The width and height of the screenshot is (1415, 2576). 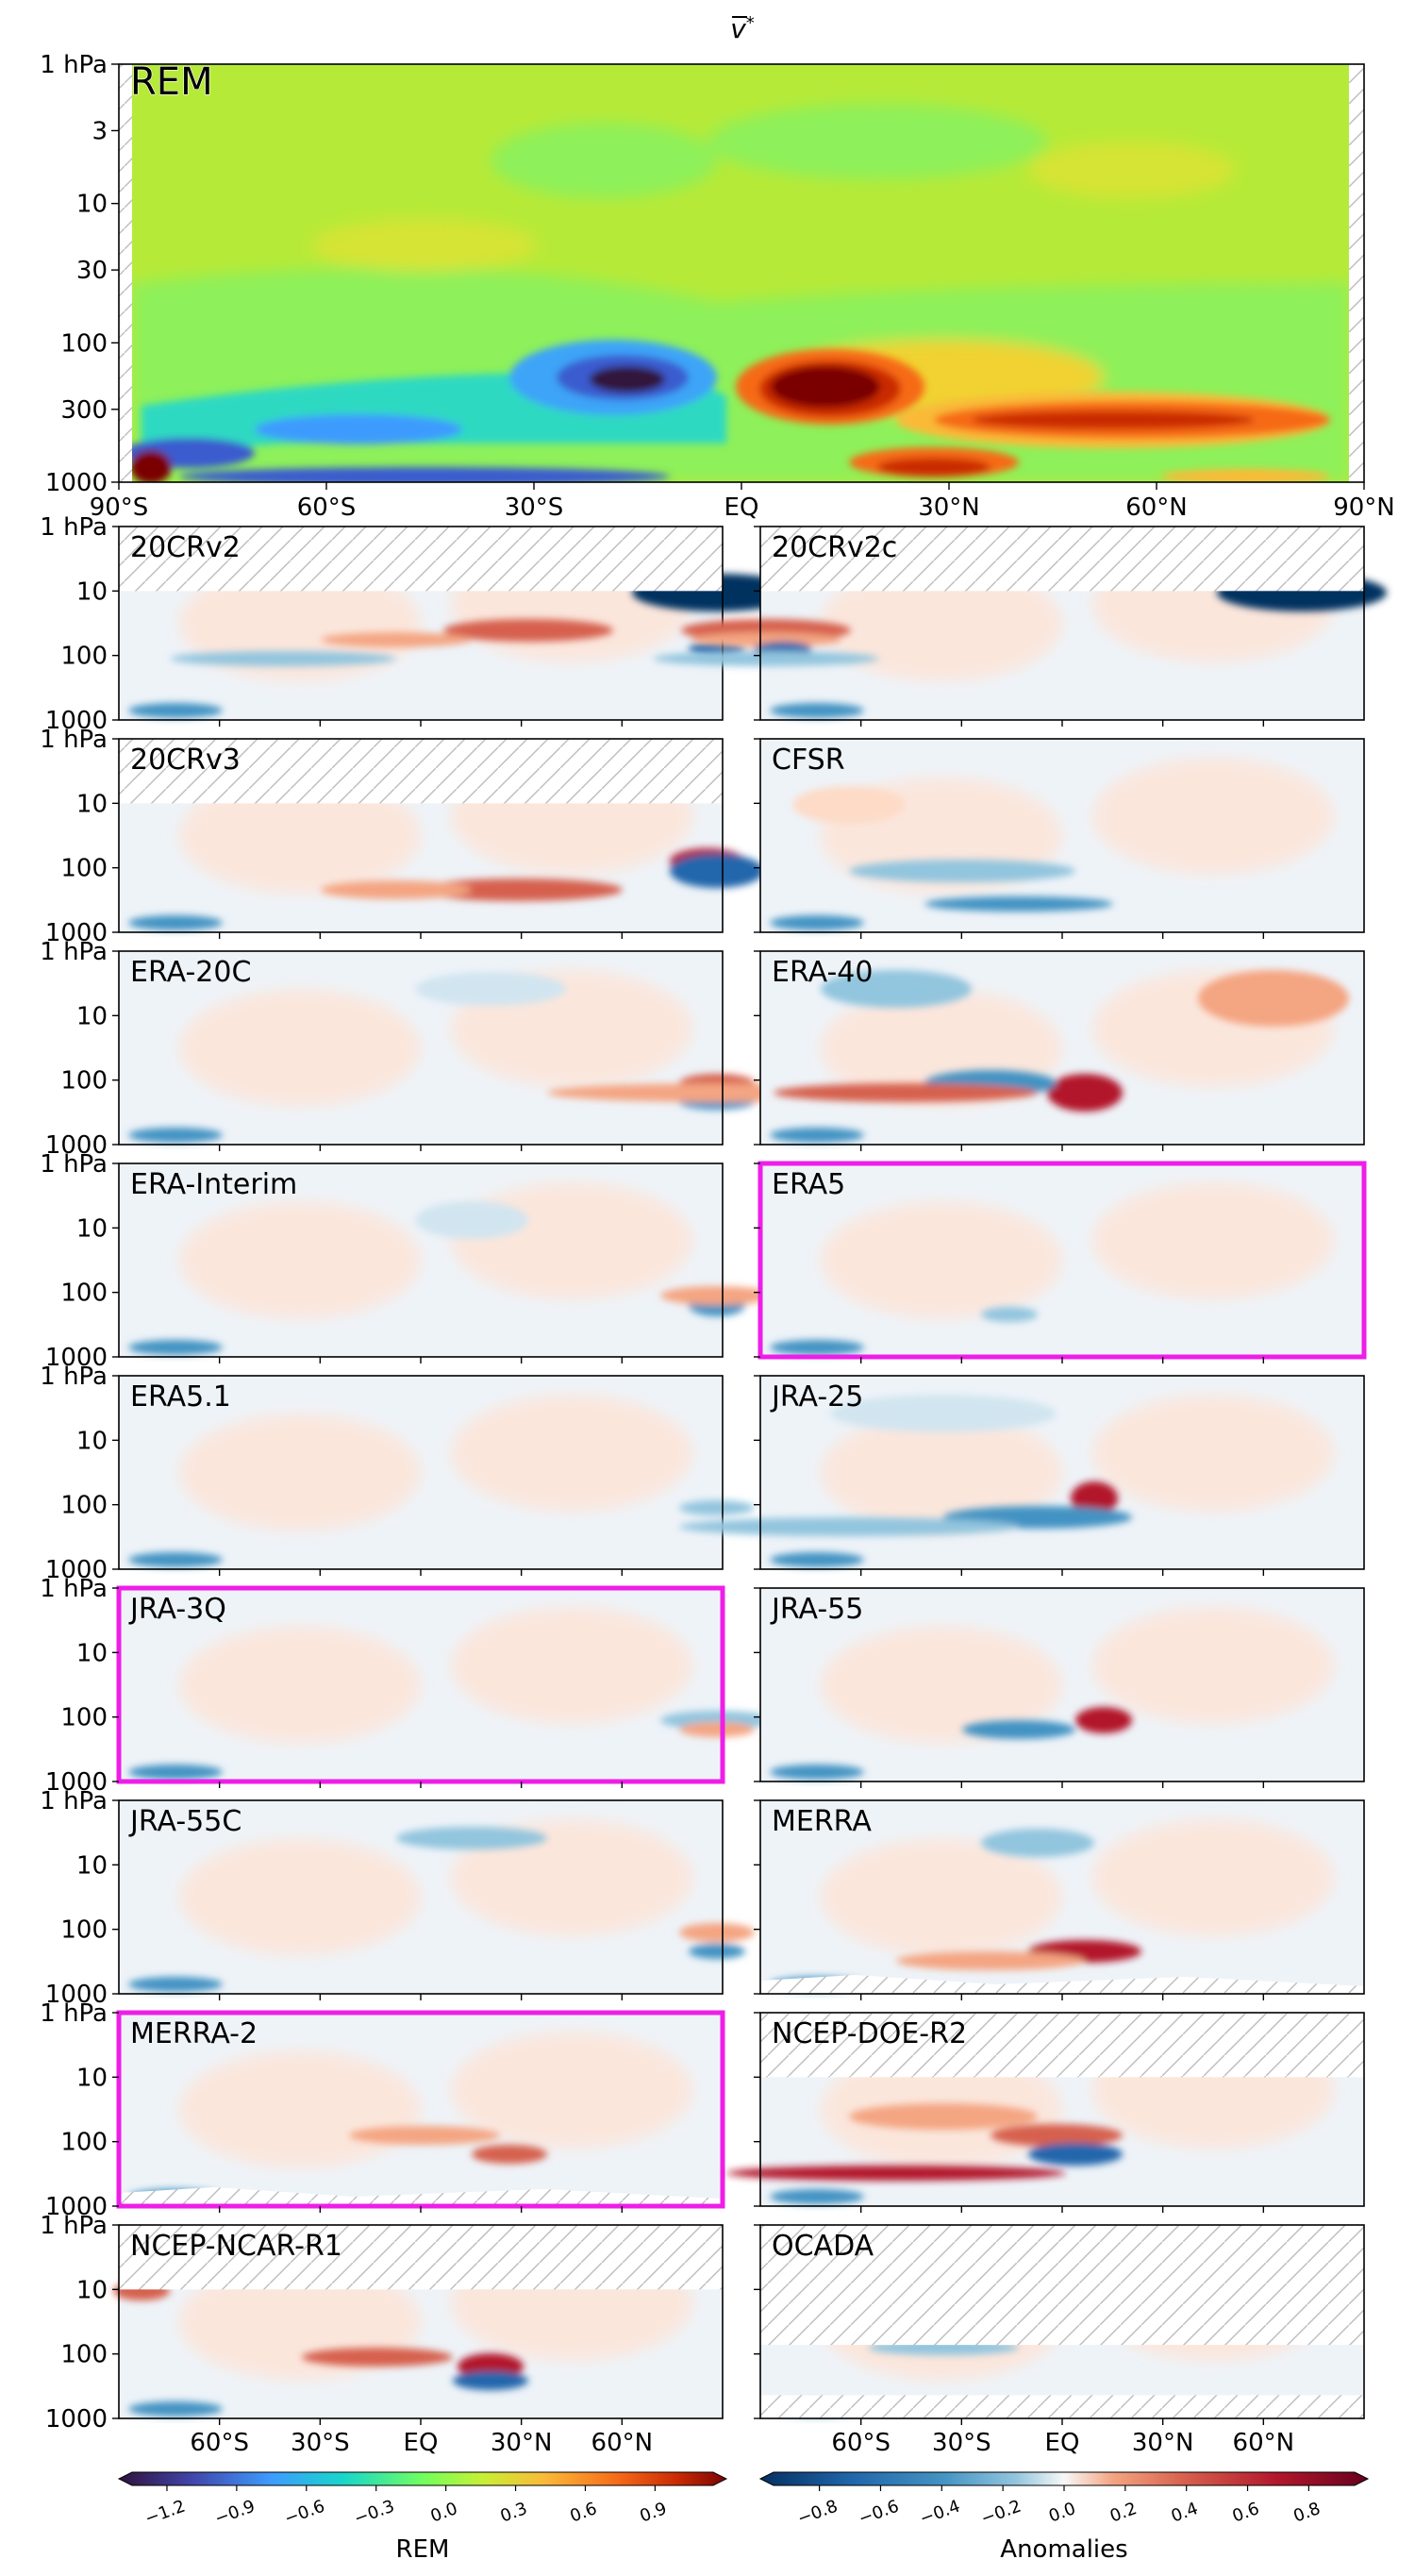 What do you see at coordinates (463, 1049) in the screenshot?
I see `panel-era-20c: ERA-20C 1 hPa 10 100 1000` at bounding box center [463, 1049].